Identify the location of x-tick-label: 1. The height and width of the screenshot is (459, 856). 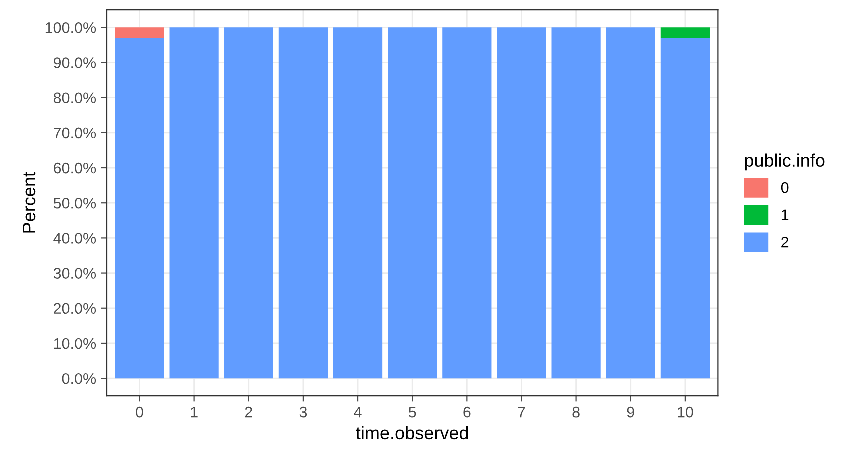
(194, 412).